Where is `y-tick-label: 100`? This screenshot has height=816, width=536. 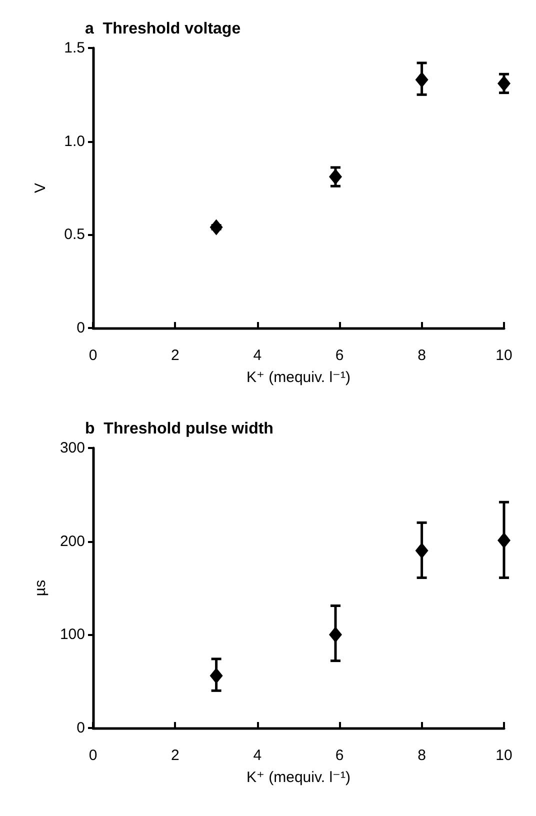 y-tick-label: 100 is located at coordinates (72, 635).